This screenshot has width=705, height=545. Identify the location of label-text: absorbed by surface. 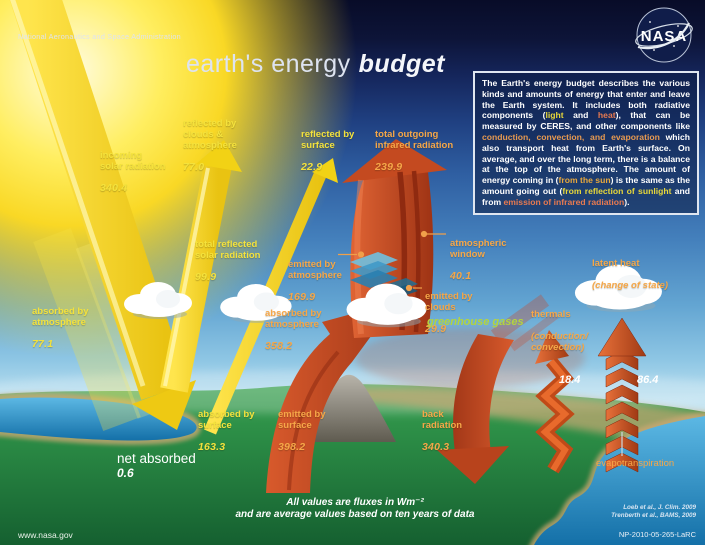
(226, 420).